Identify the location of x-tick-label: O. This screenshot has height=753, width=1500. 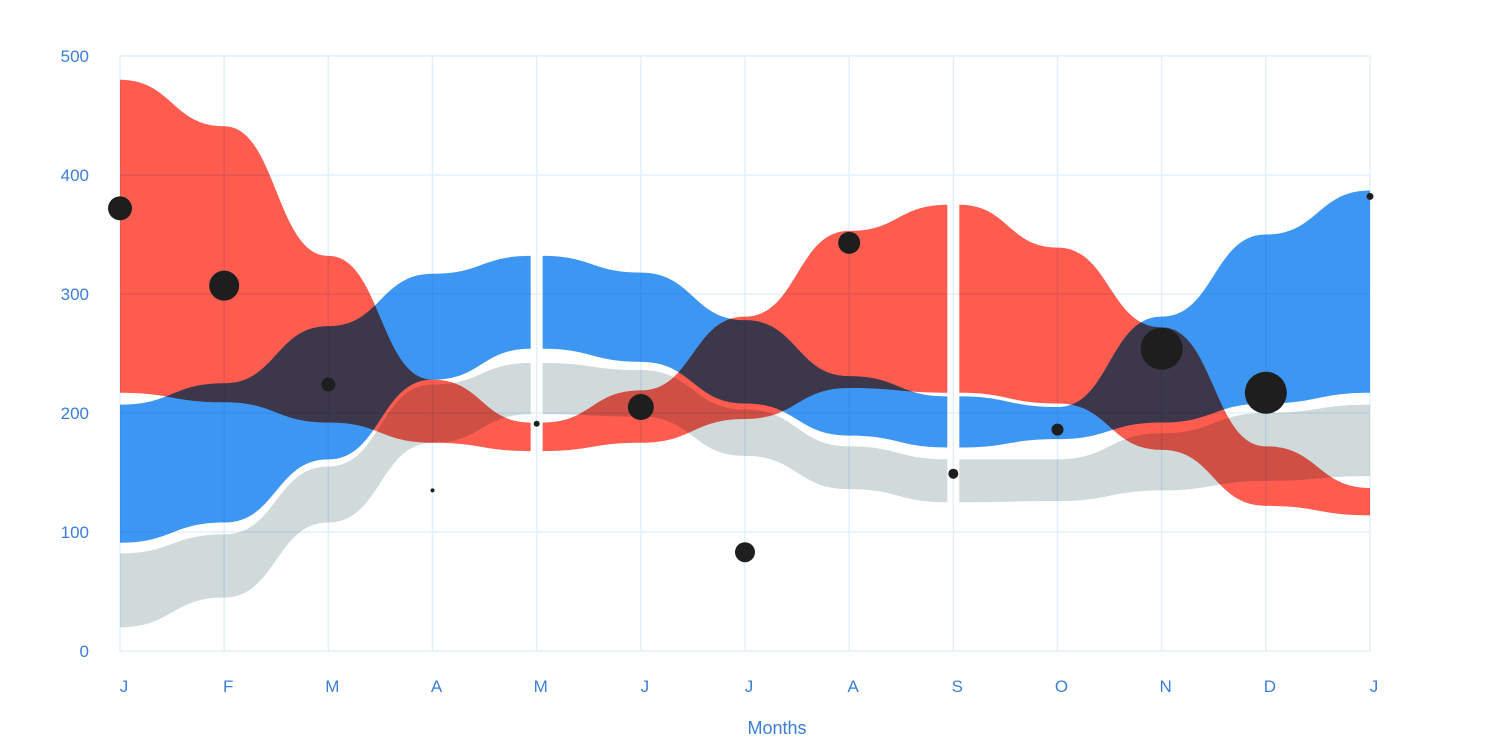
(1061, 686).